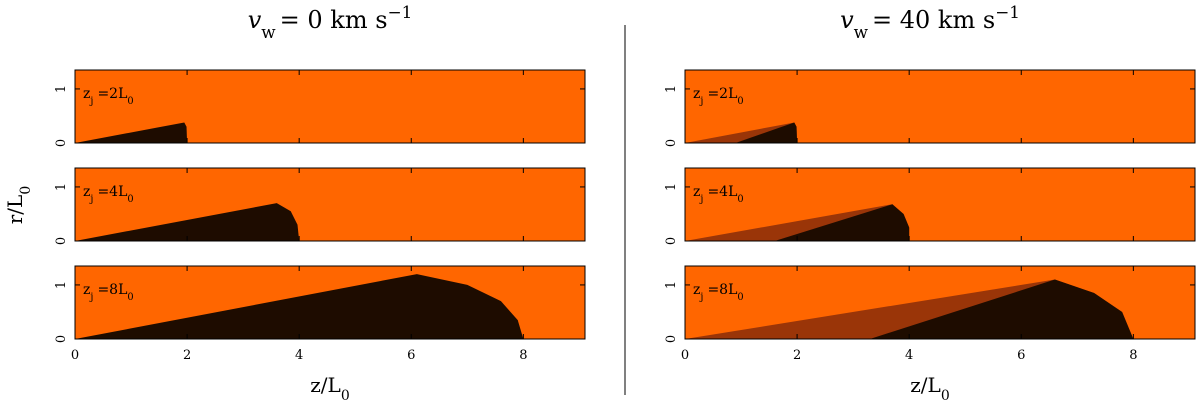  Describe the element at coordinates (26, 190) in the screenshot. I see `y-axis-label-part: 0` at that location.